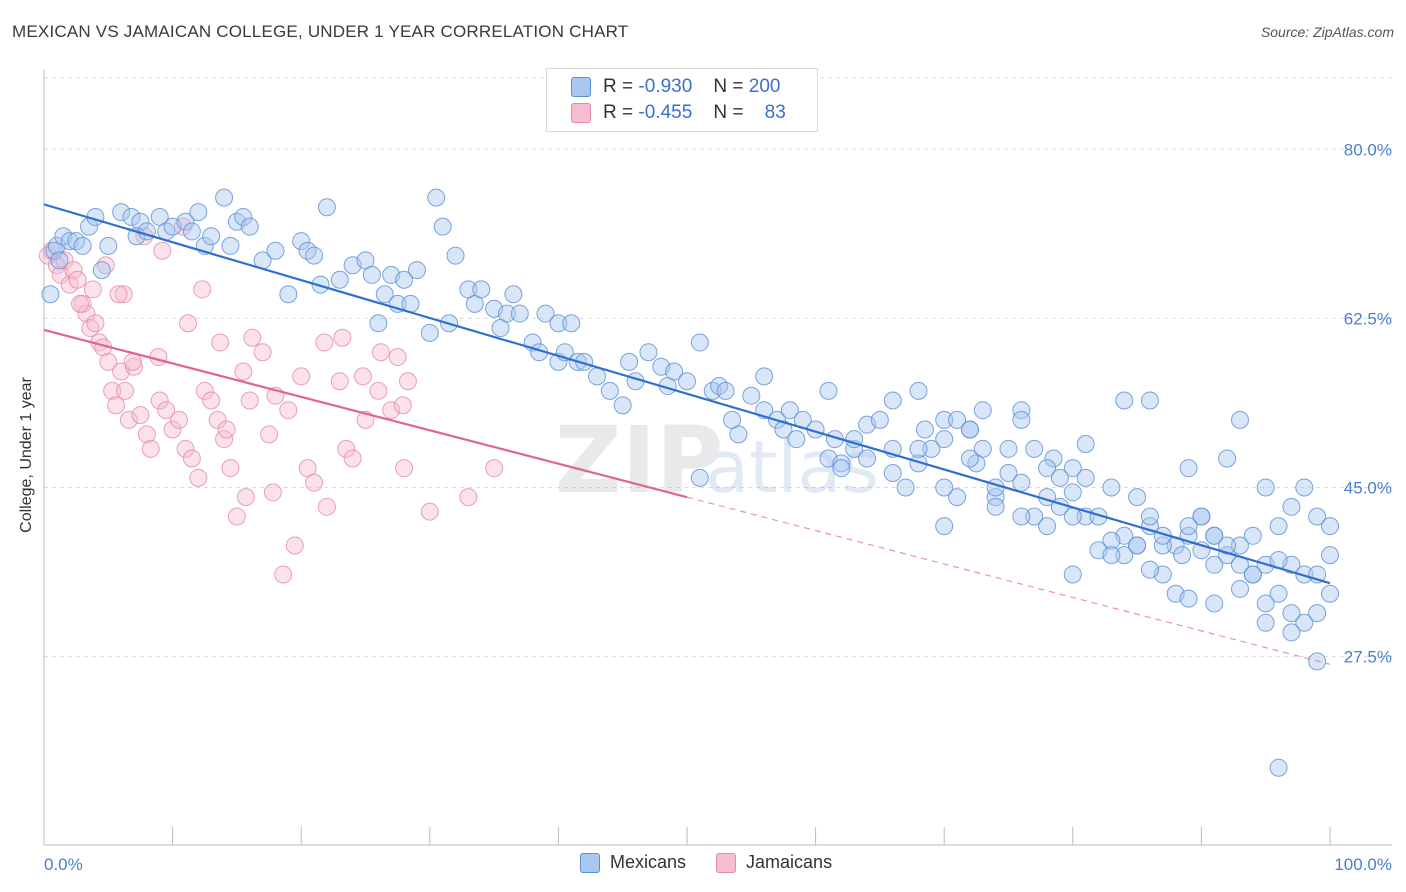 This screenshot has height=892, width=1406. I want to click on r-label: R =, so click(618, 86).